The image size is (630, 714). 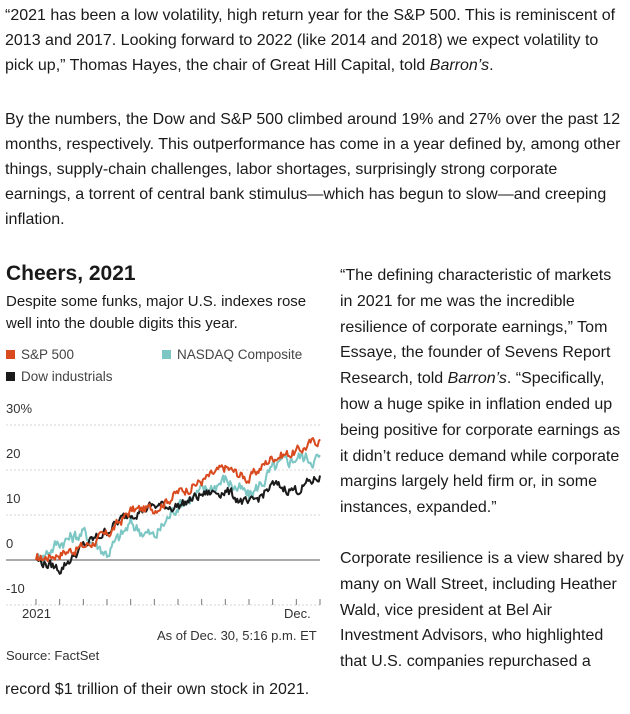 I want to click on chart-title: Cheers, 2021, so click(x=71, y=273).